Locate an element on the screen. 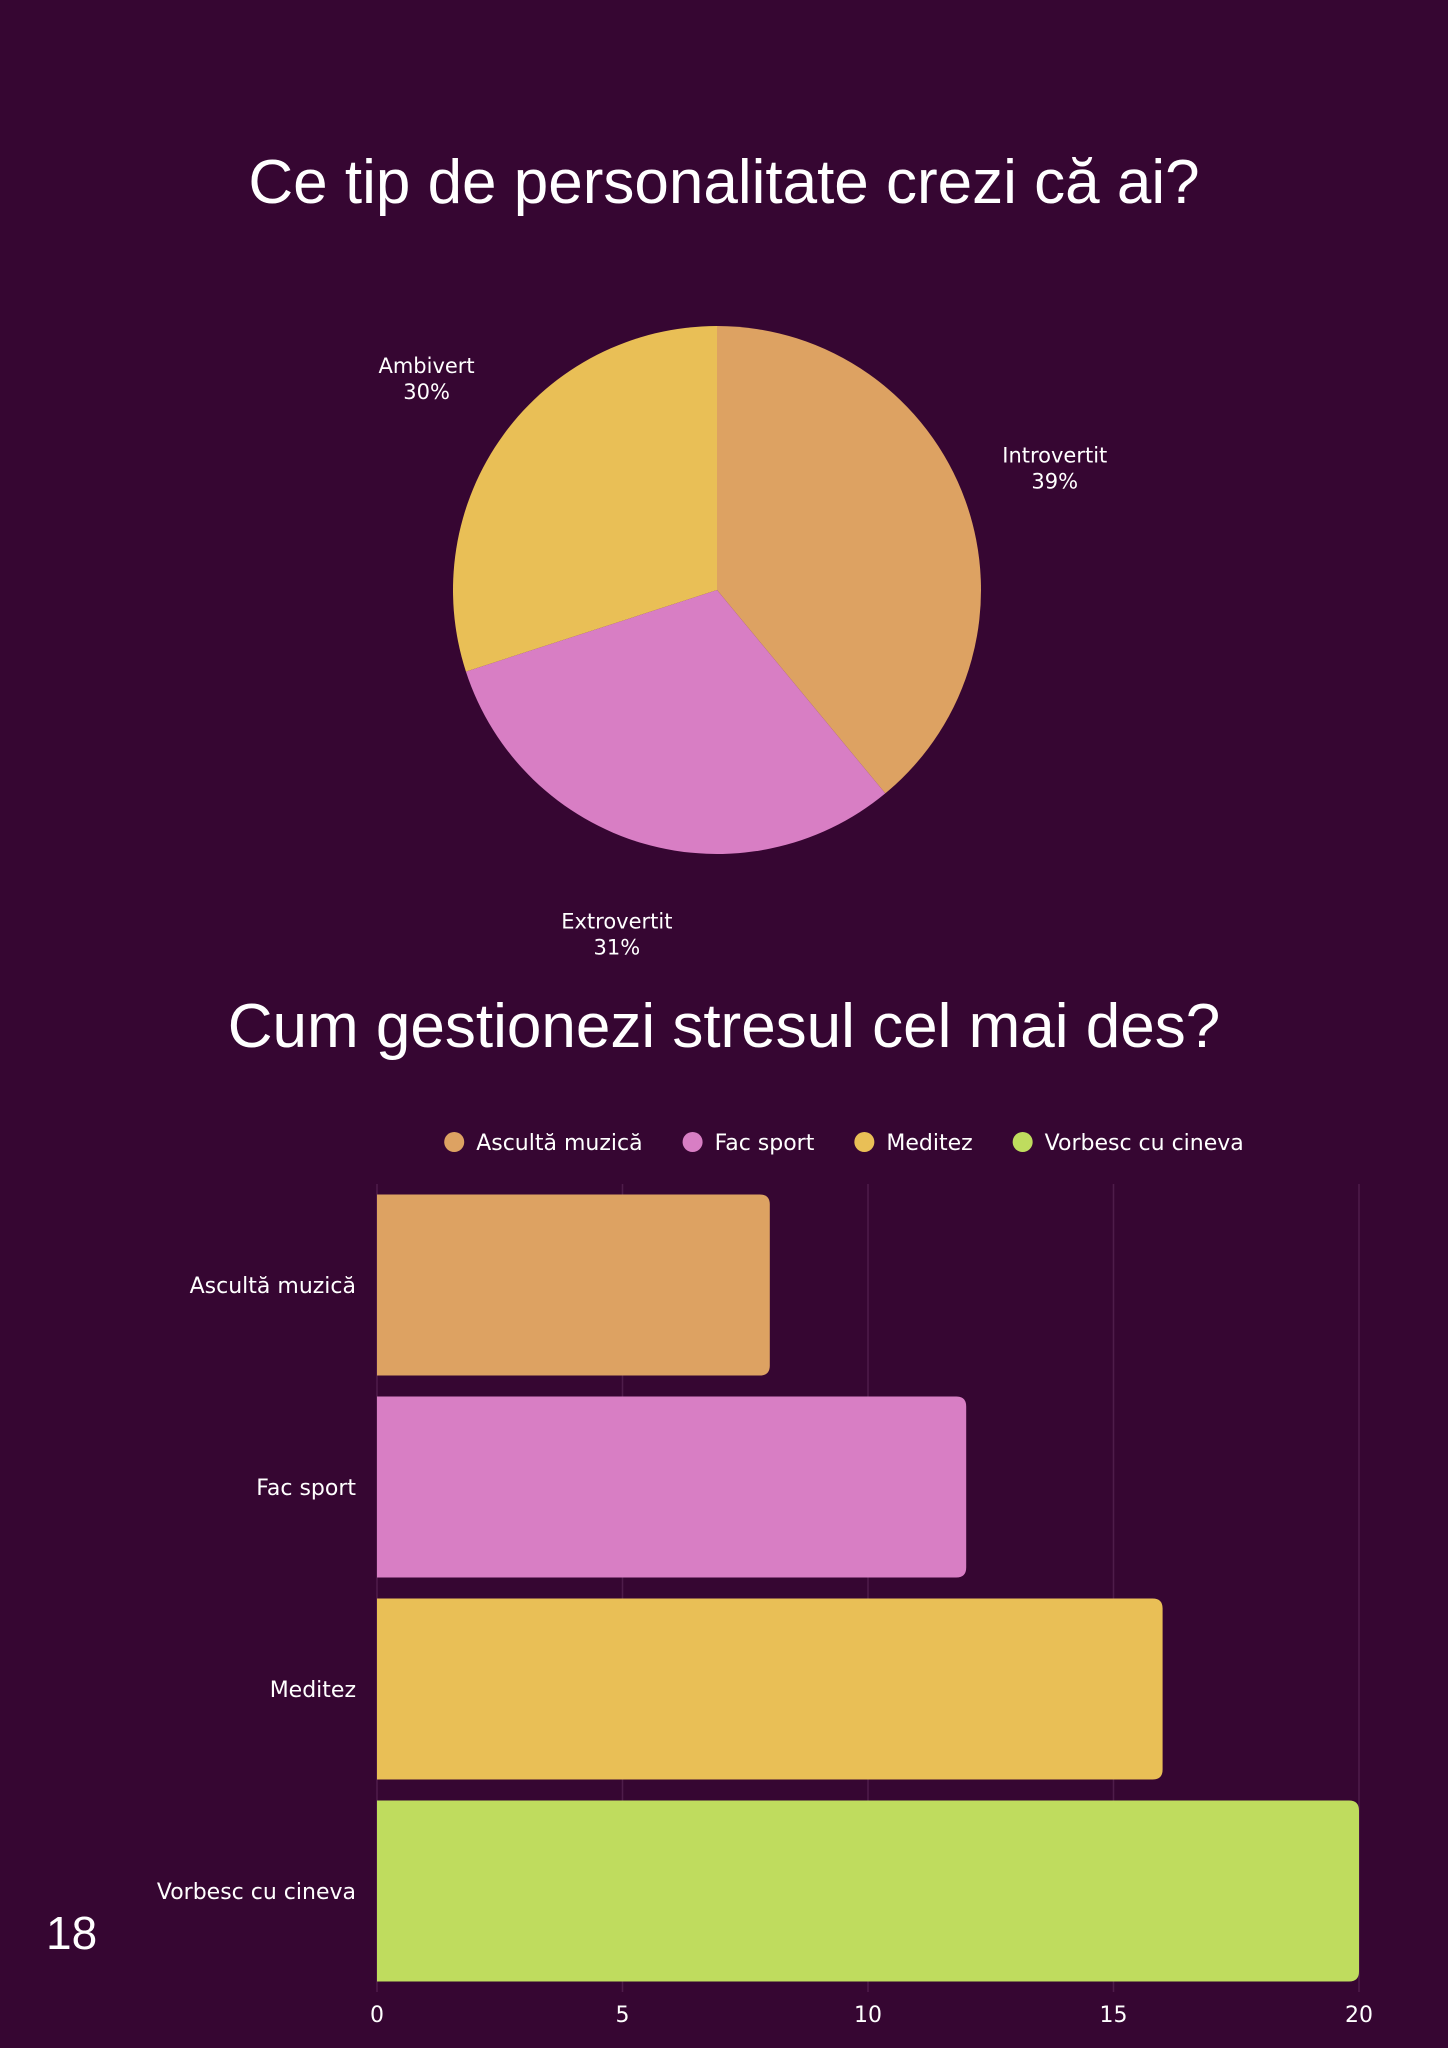  pie-slice-introvertit is located at coordinates (849, 560).